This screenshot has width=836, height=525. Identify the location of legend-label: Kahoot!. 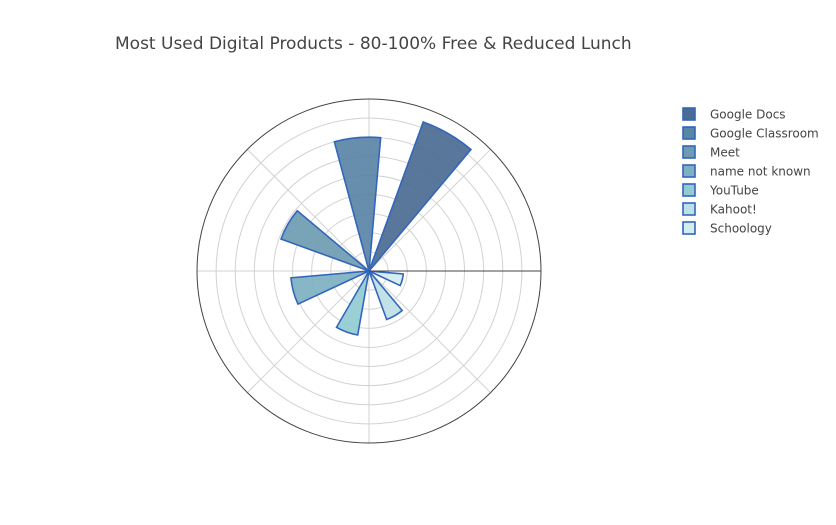
(733, 210).